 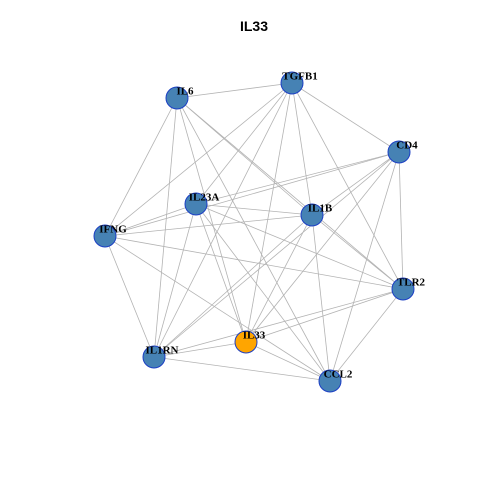 I want to click on node-label: IFNG, so click(x=113, y=230).